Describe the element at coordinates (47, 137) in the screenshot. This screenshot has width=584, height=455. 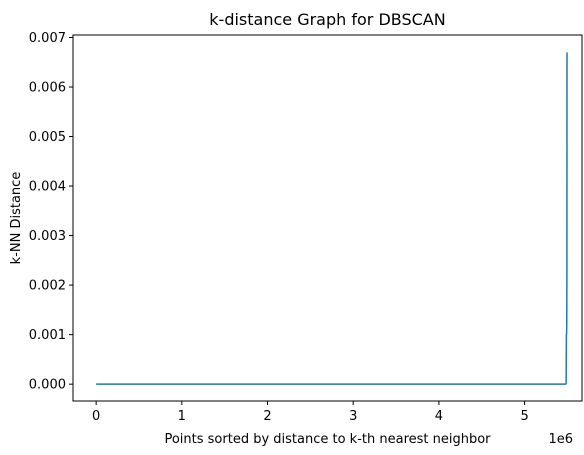
I see `y-tick-label: 0.005` at that location.